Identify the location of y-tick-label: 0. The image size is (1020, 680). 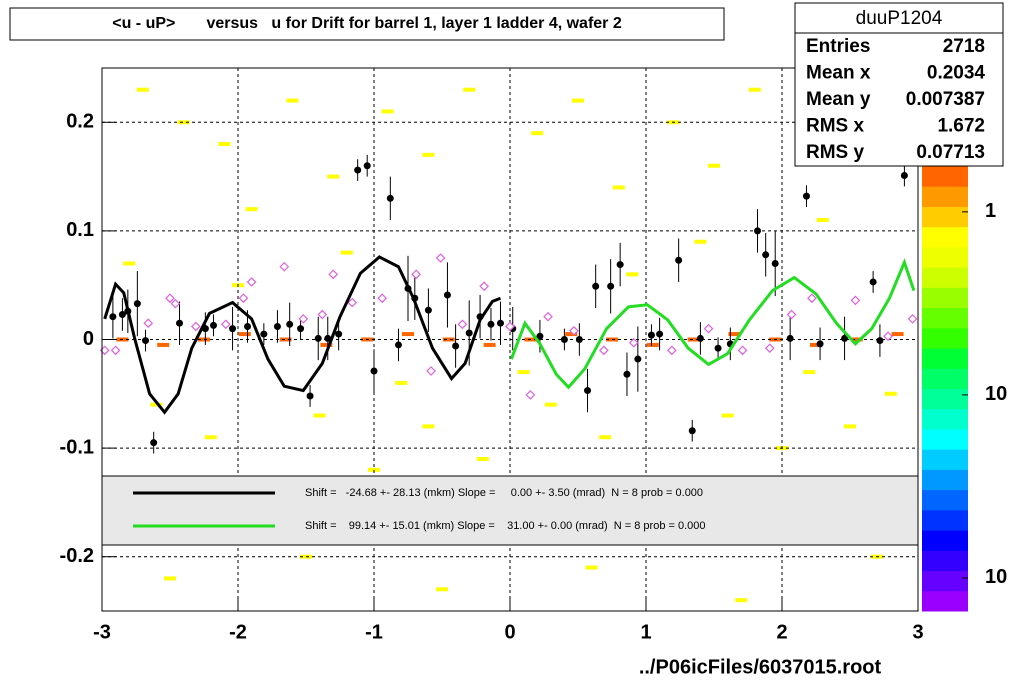
(88, 339).